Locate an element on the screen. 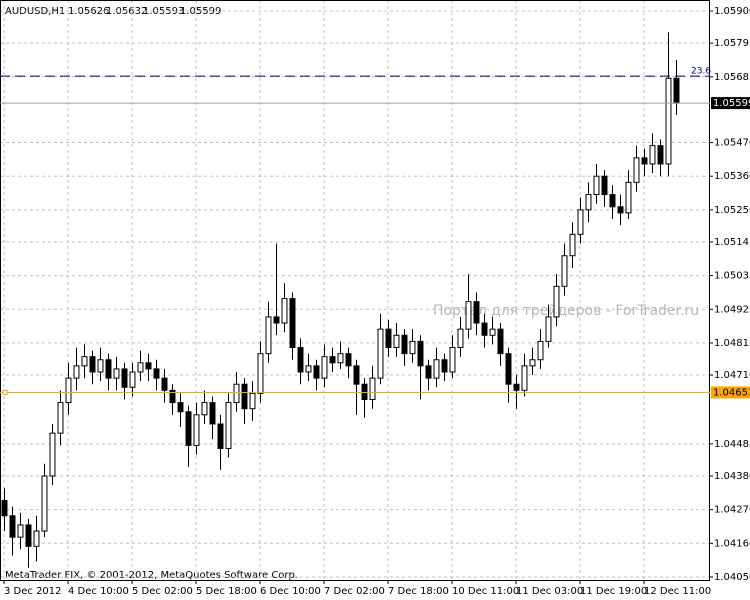 The height and width of the screenshot is (600, 750). level-handle is located at coordinates (5, 392).